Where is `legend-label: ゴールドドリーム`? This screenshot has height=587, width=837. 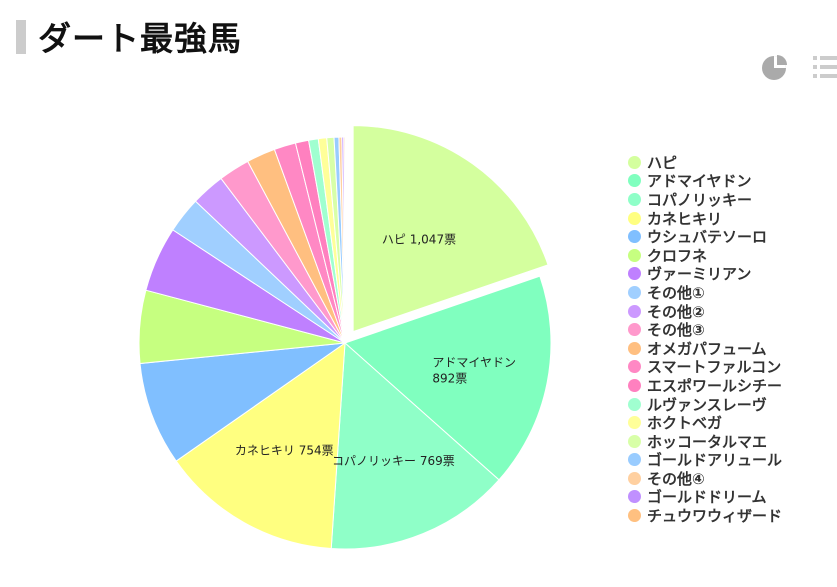 legend-label: ゴールドドリーム is located at coordinates (707, 497).